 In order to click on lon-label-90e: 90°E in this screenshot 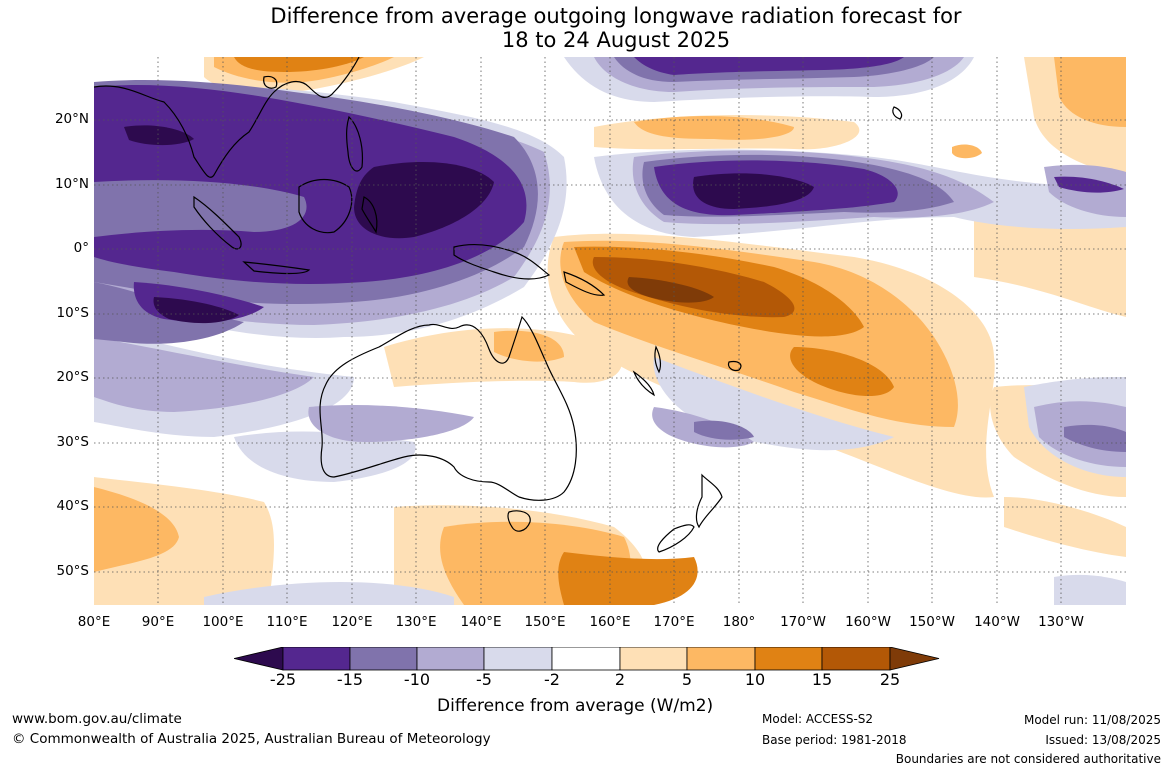, I will do `click(158, 622)`.